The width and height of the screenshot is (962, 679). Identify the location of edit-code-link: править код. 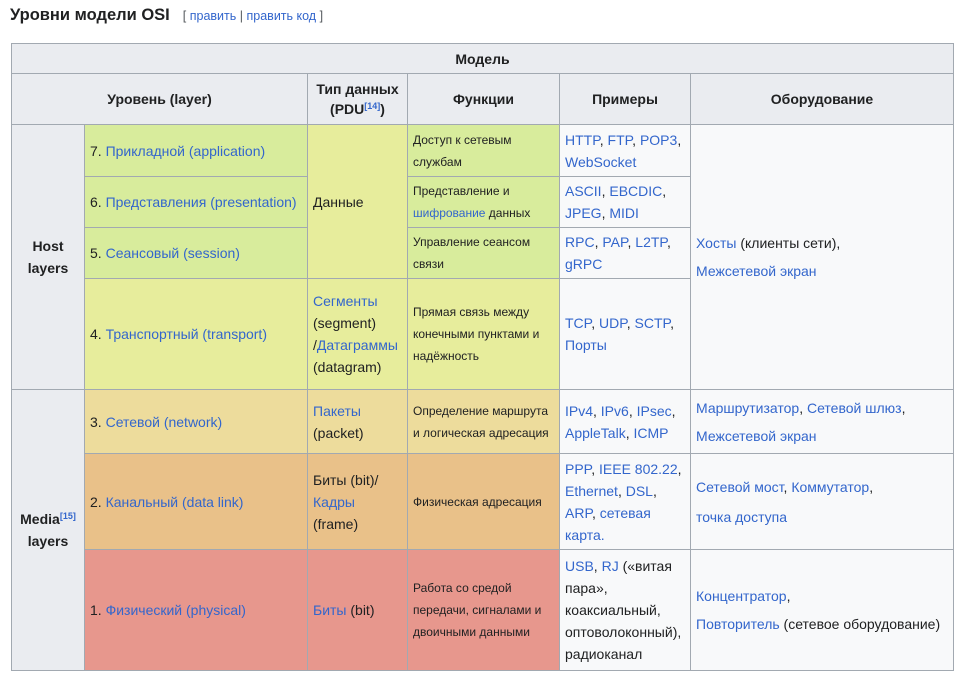
(281, 16).